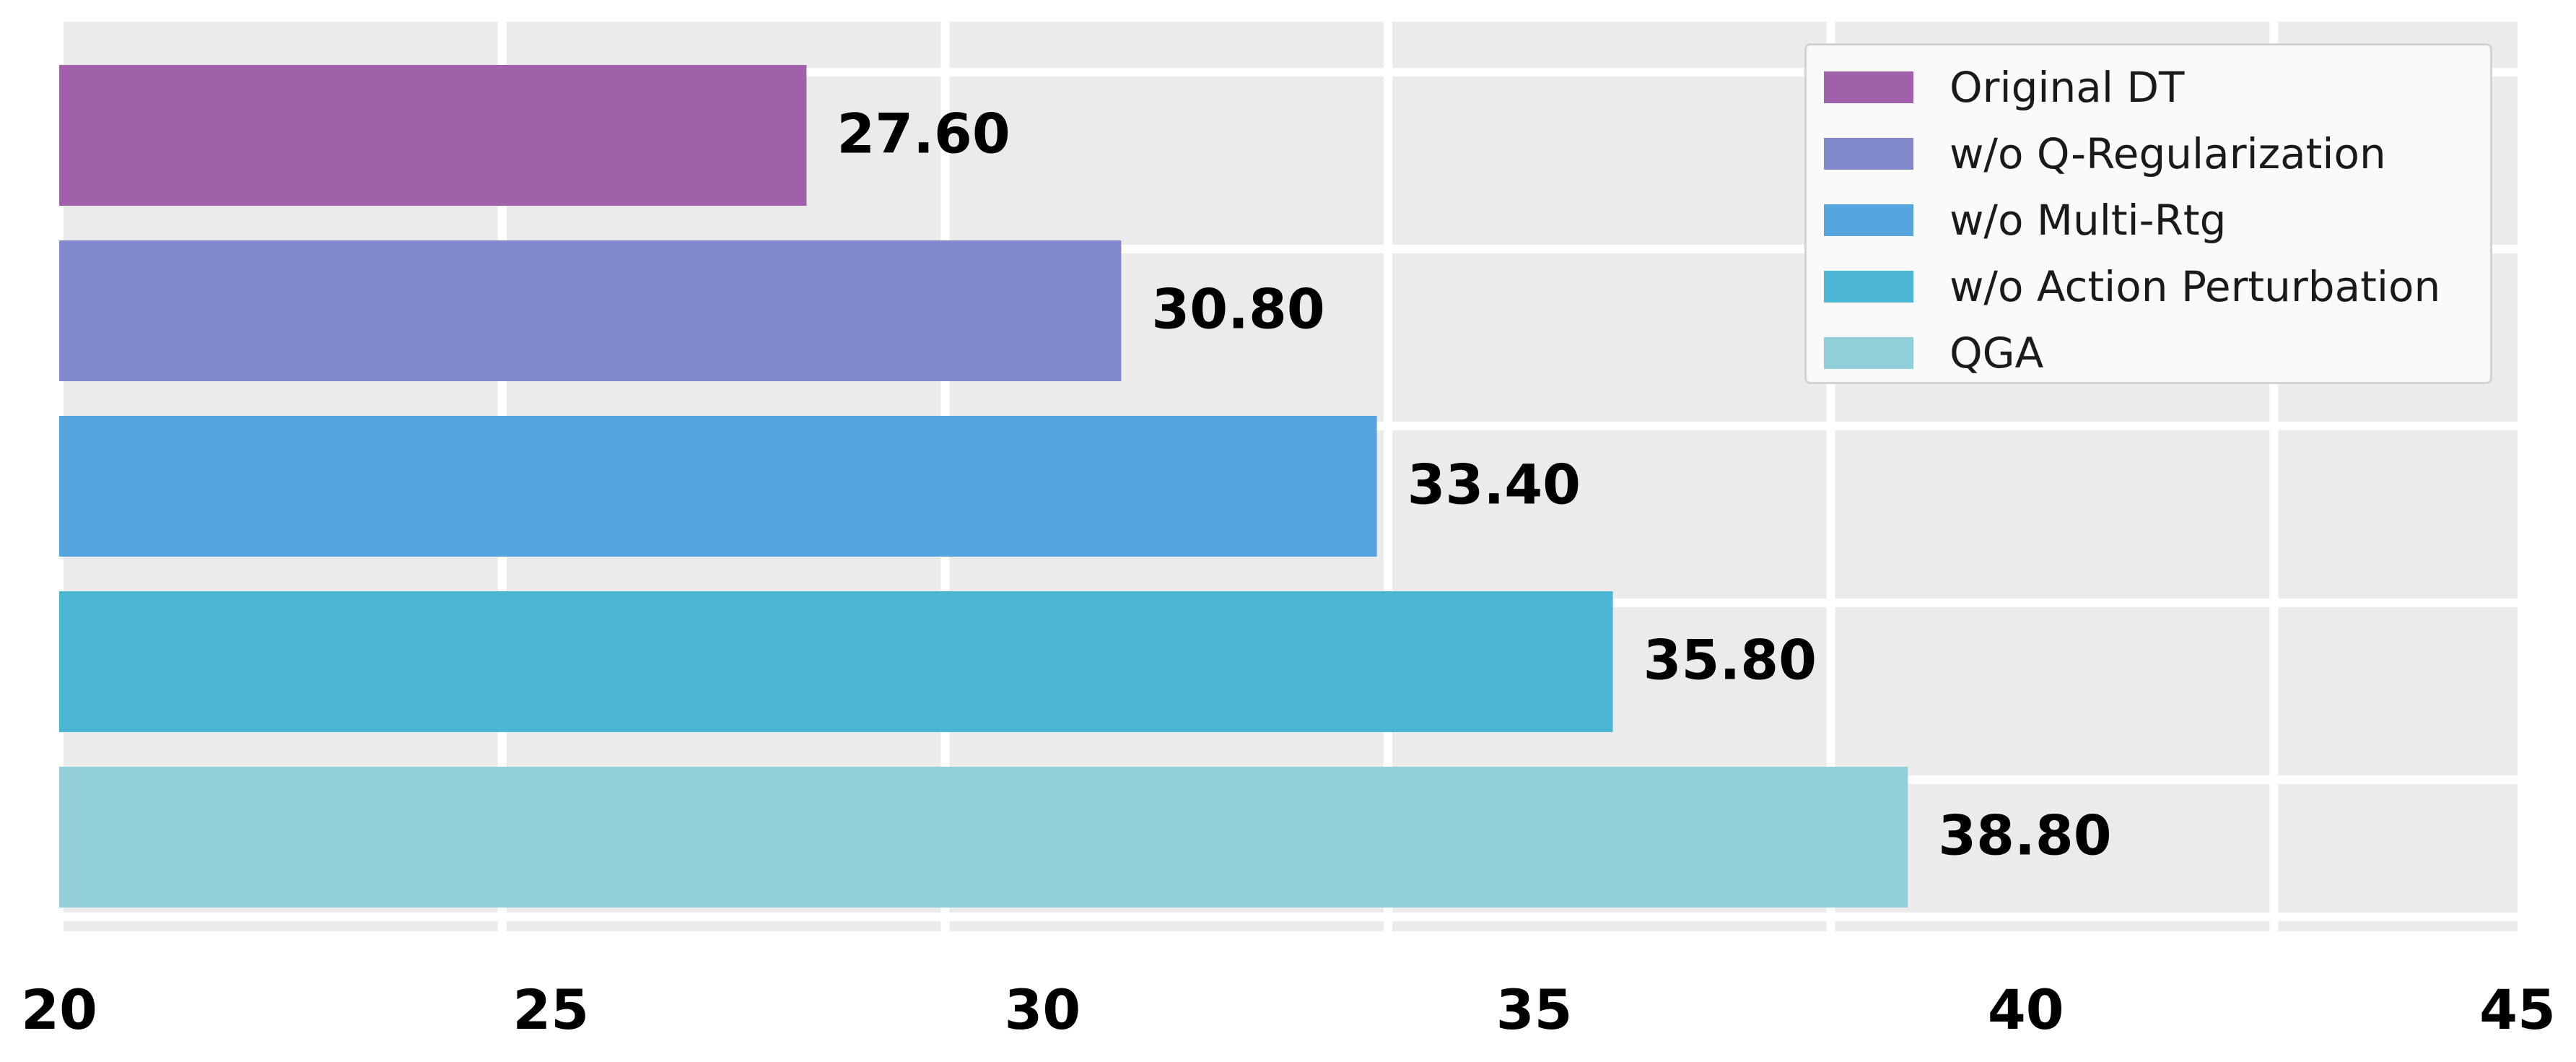 This screenshot has height=1062, width=2576. Describe the element at coordinates (1237, 309) in the screenshot. I see `bar-value-label: 30.80` at that location.